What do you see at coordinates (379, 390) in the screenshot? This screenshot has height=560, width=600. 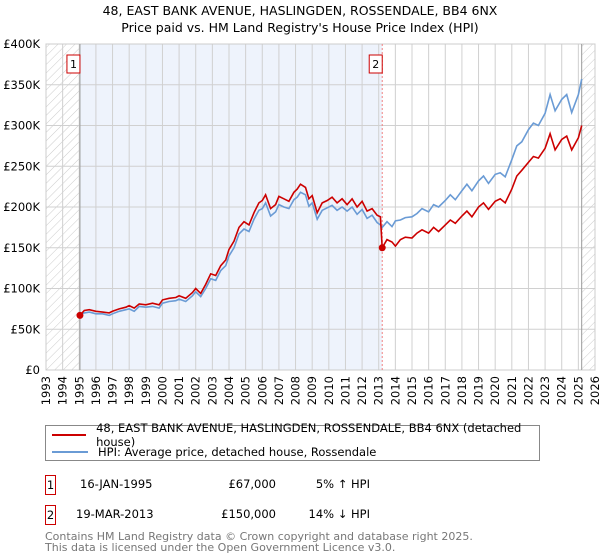 I see `x-tick-label: 2013` at bounding box center [379, 390].